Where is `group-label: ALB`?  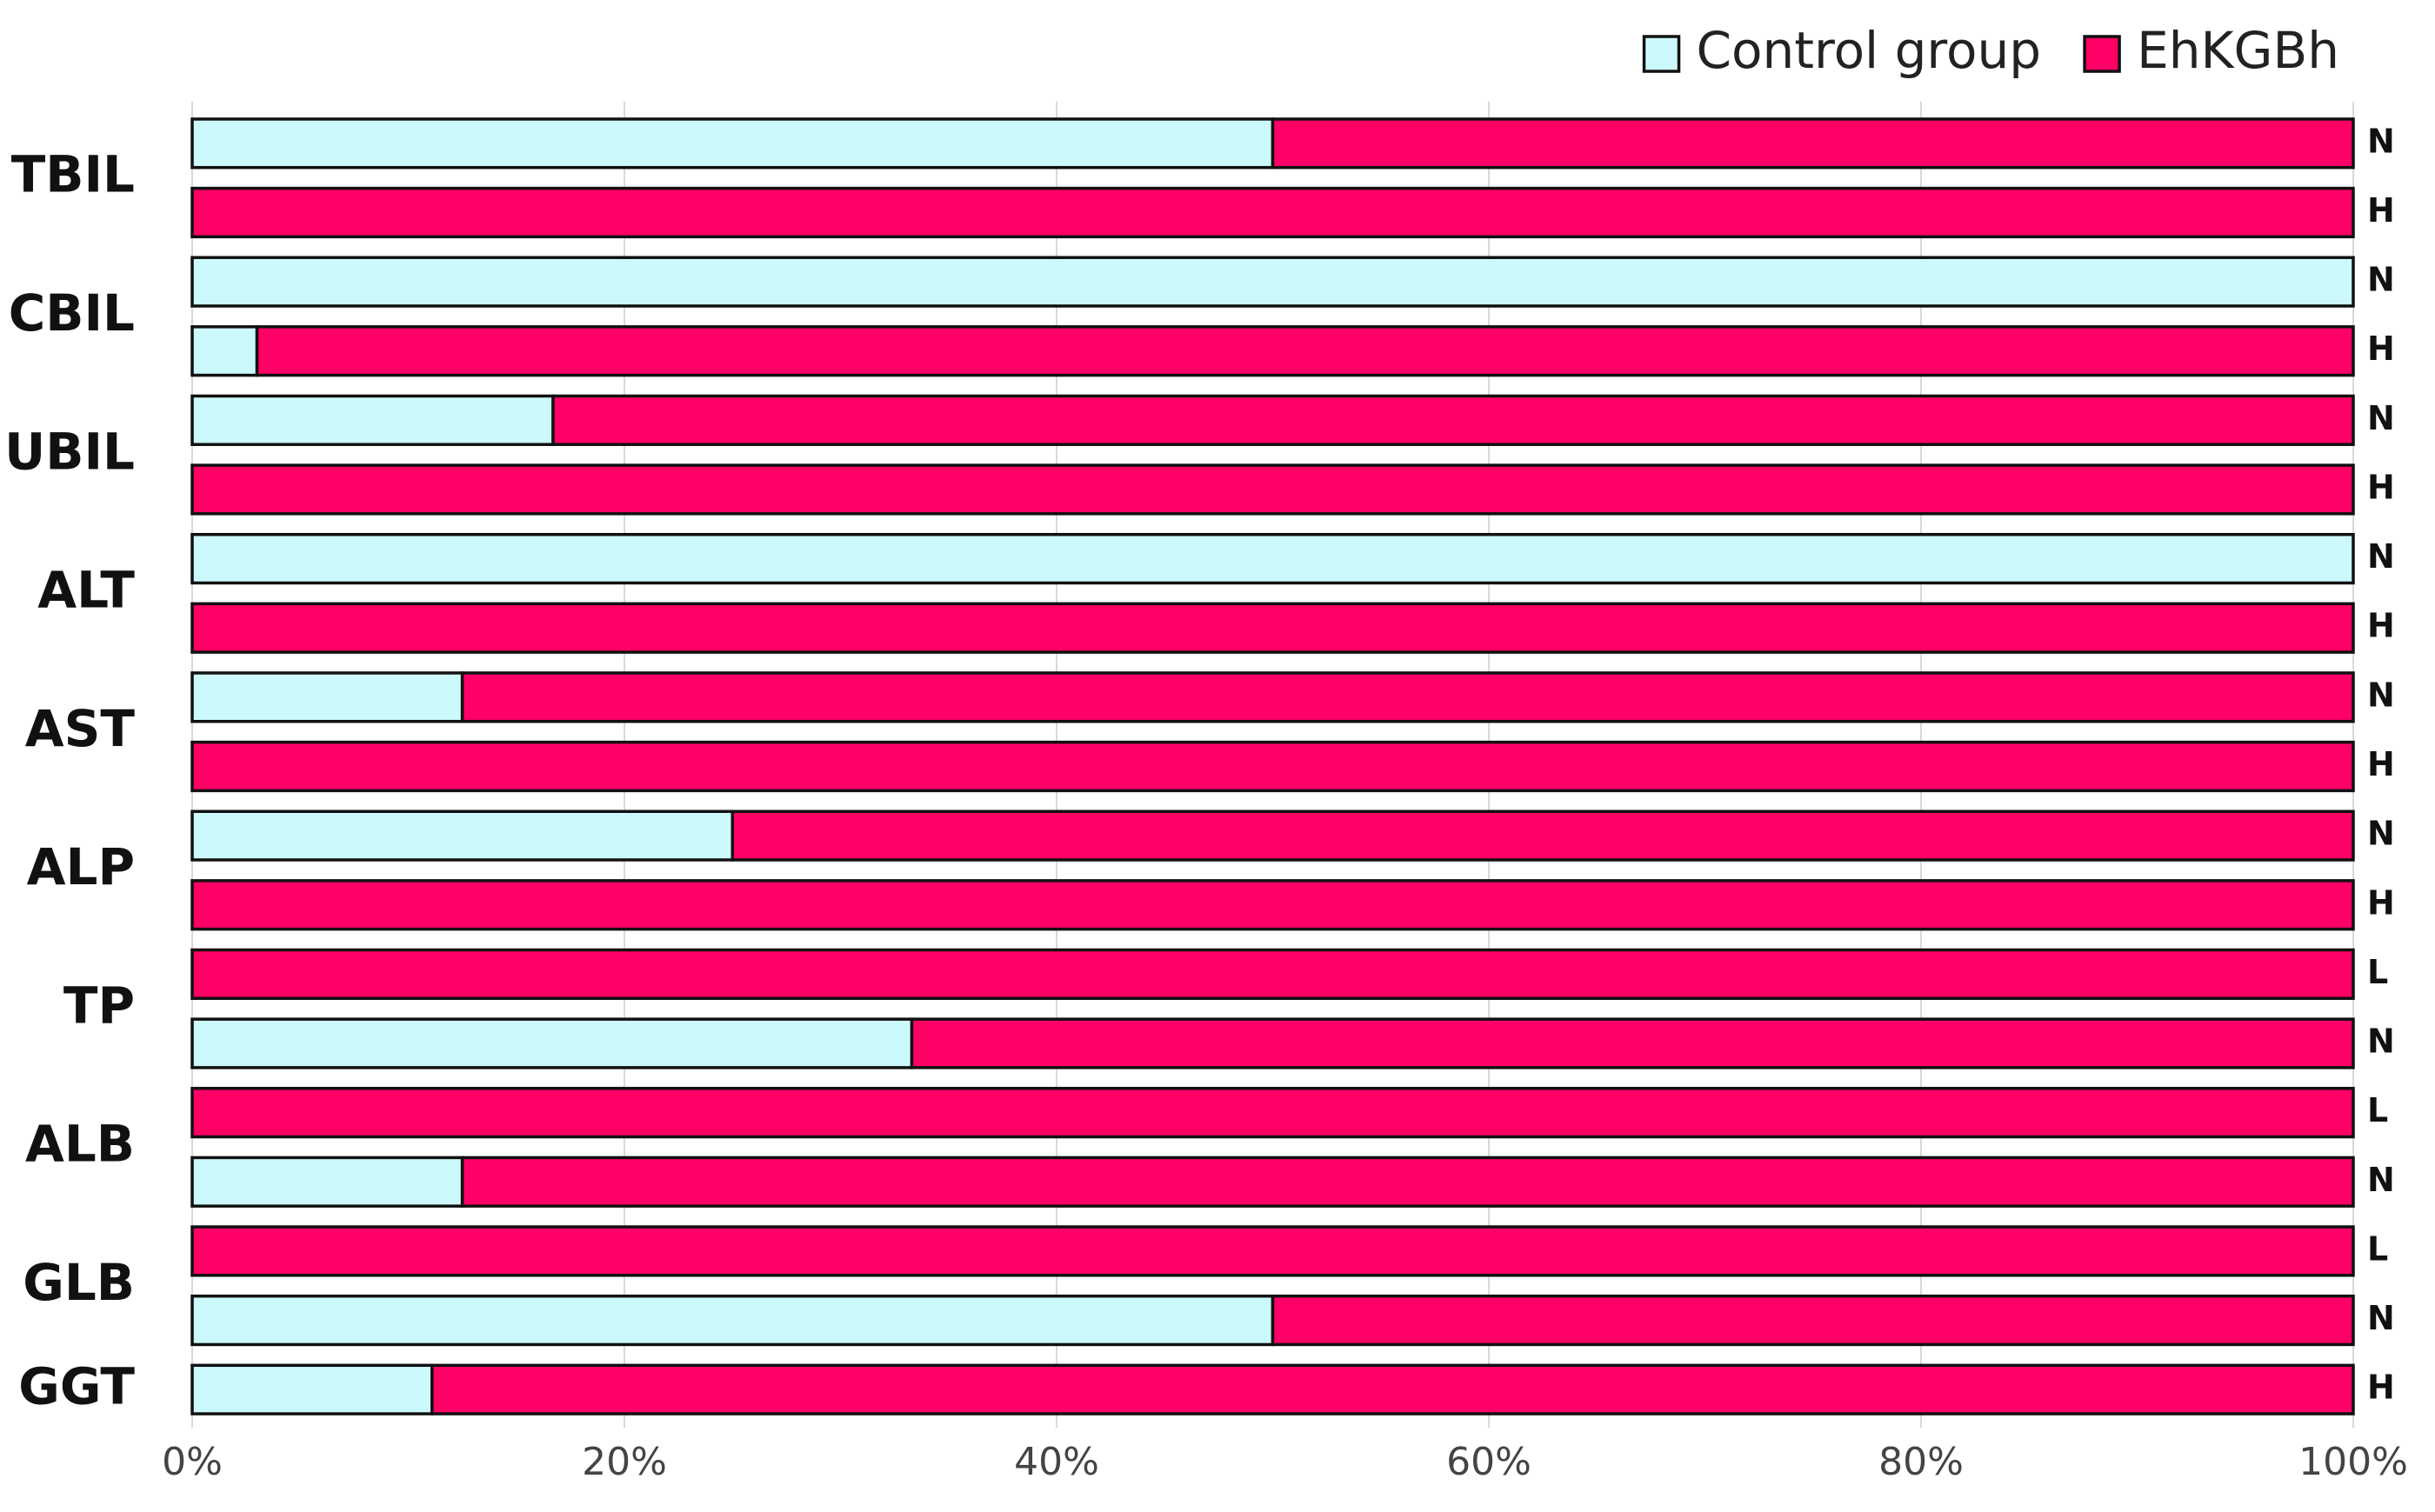 group-label: ALB is located at coordinates (80, 1144).